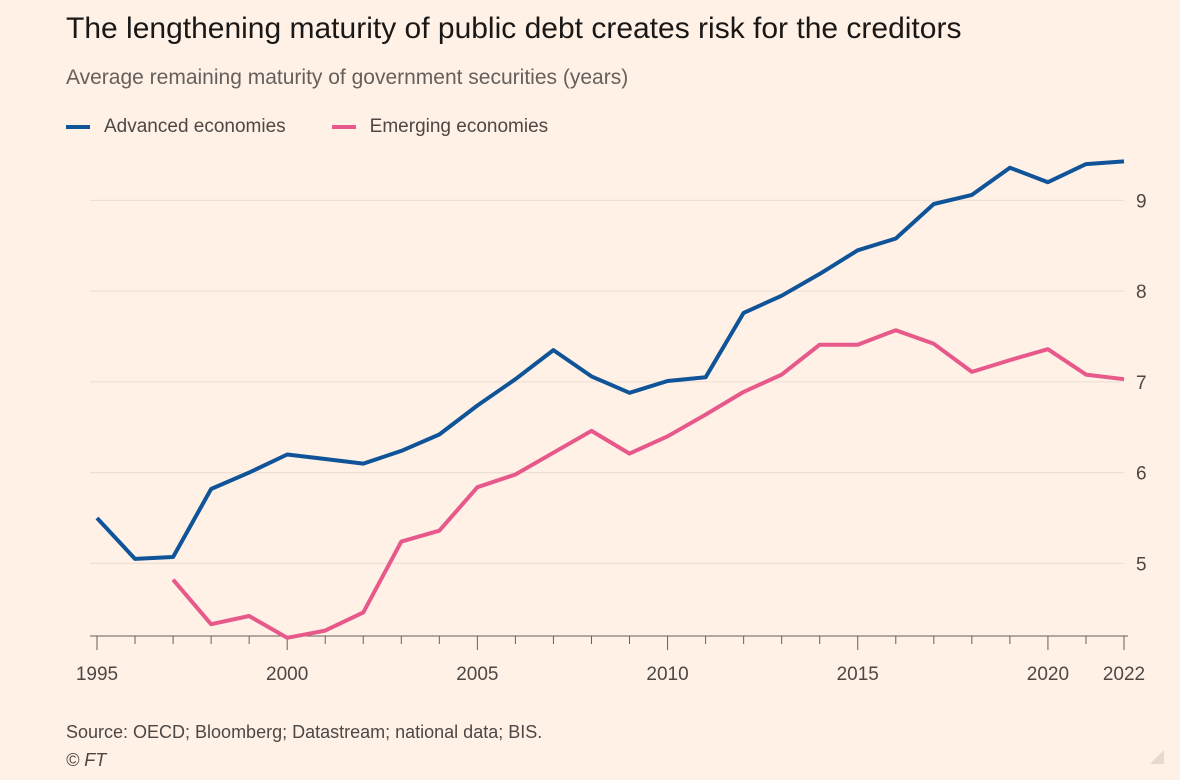 This screenshot has height=780, width=1180. I want to click on legend-item-advanced: Advanced economies, so click(176, 127).